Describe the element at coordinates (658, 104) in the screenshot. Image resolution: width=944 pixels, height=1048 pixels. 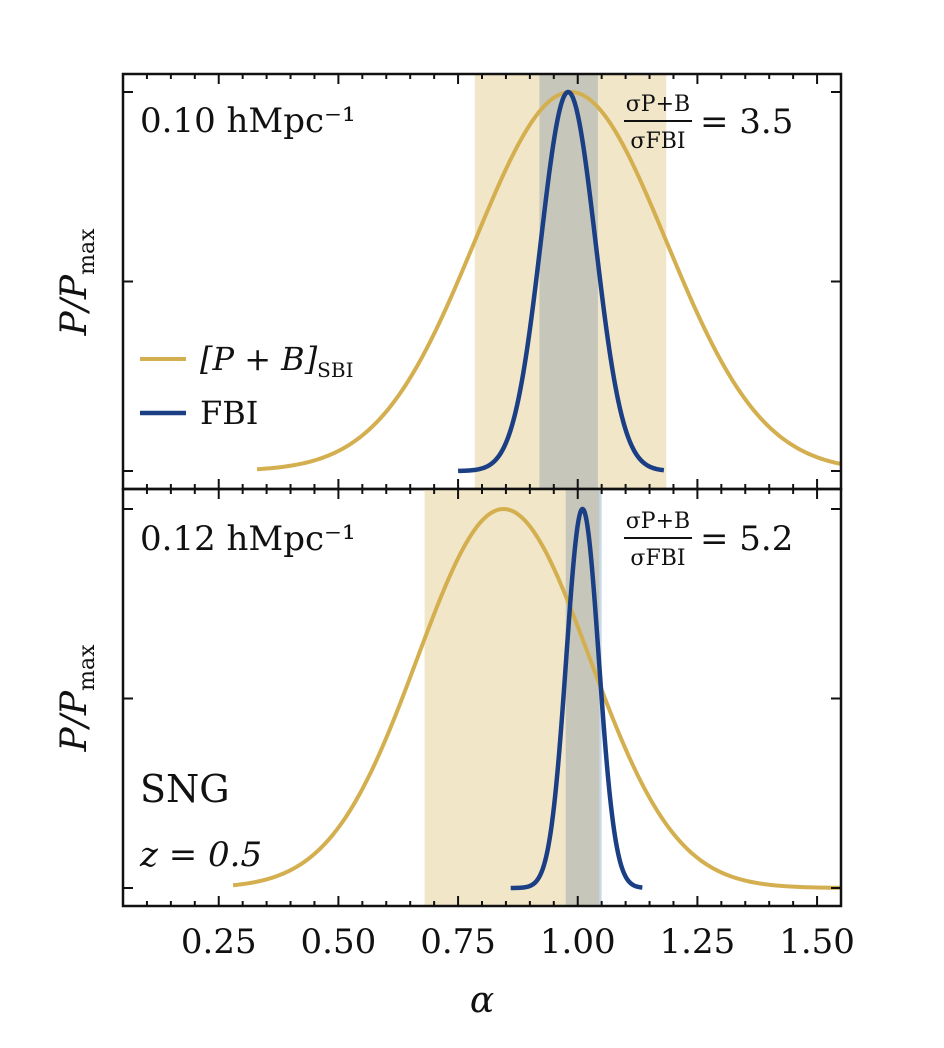
I see `panel-top-ratio-numerator: σP+B` at that location.